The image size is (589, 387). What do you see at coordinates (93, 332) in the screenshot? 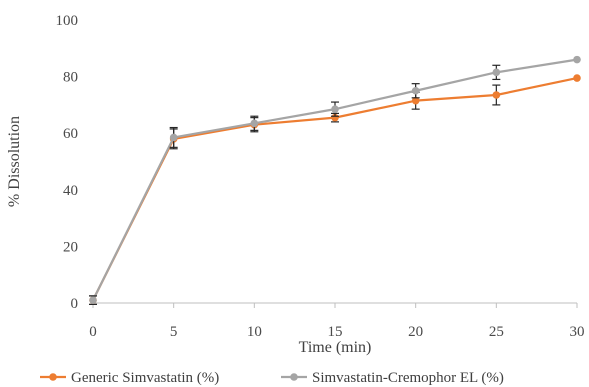
I see `x-tick-label: 0` at bounding box center [93, 332].